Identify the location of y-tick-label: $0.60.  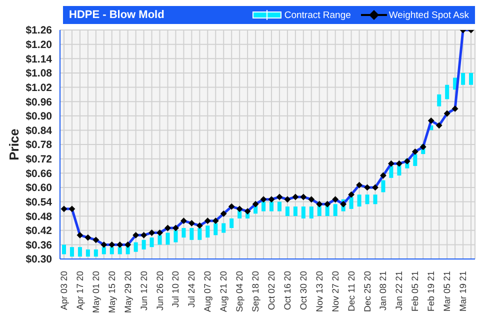
(39, 188).